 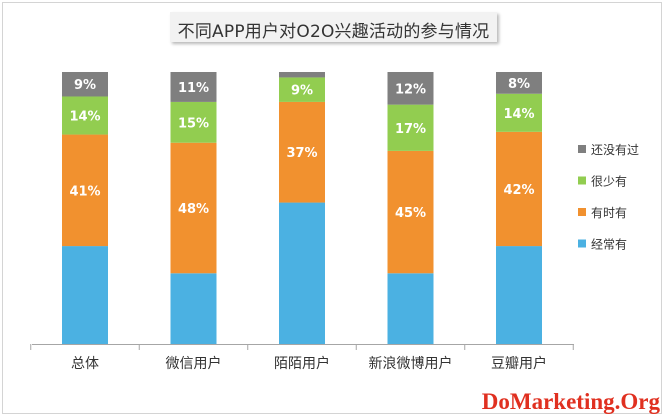 I want to click on data-label-2-2: 9%, so click(x=302, y=91).